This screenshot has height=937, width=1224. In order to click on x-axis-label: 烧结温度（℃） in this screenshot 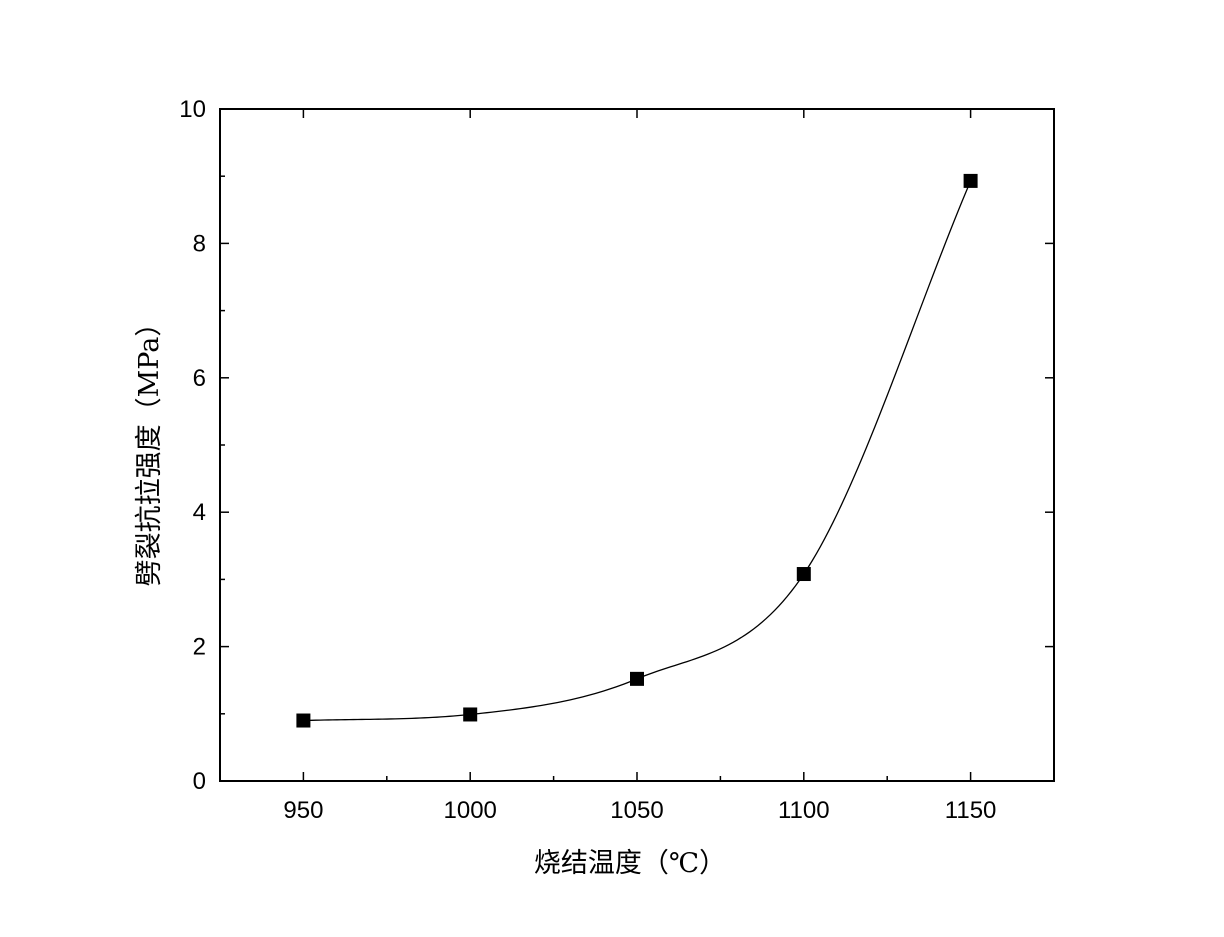, I will do `click(630, 863)`.